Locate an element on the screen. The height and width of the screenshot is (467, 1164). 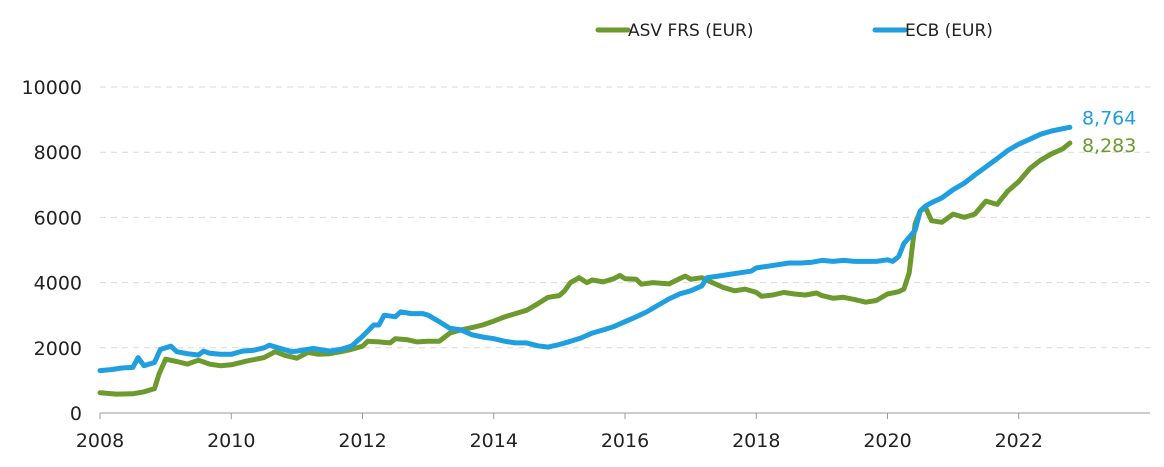
end-labels: 8,283 8,764 is located at coordinates (1109, 132).